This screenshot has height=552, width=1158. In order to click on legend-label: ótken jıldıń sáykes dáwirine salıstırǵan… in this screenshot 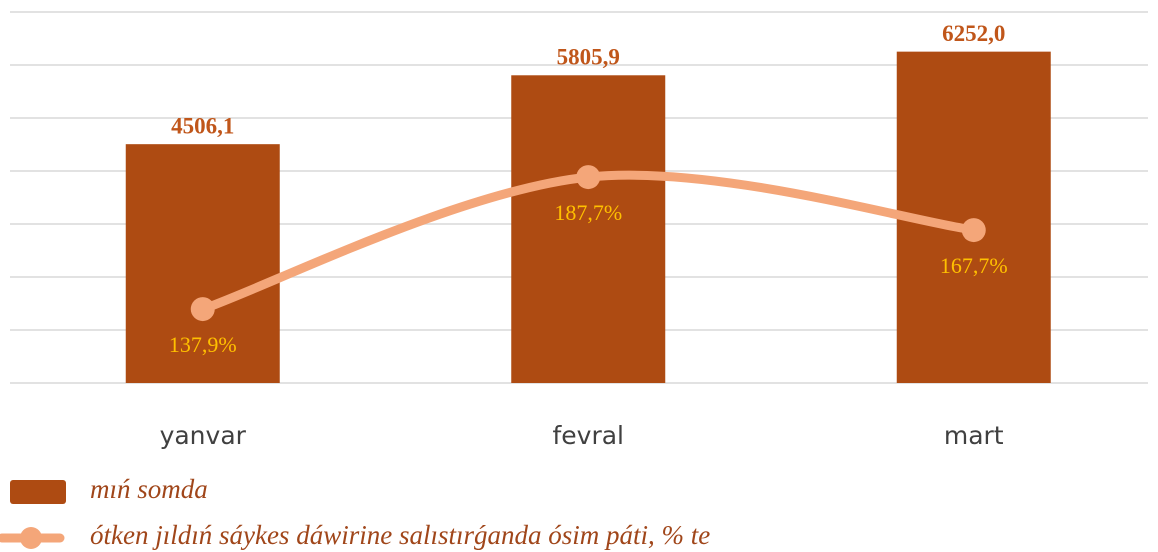, I will do `click(400, 535)`.